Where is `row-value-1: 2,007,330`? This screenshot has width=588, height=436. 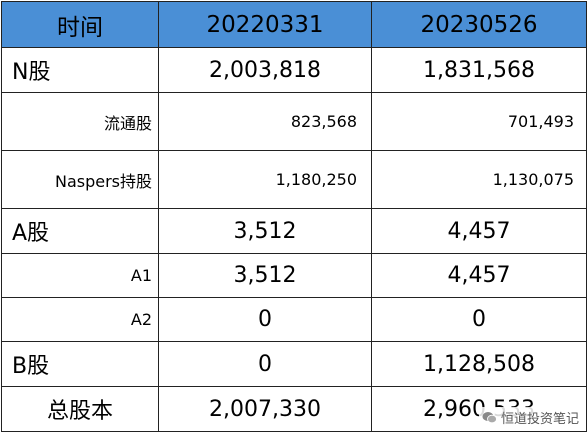 row-value-1: 2,007,330 is located at coordinates (265, 409).